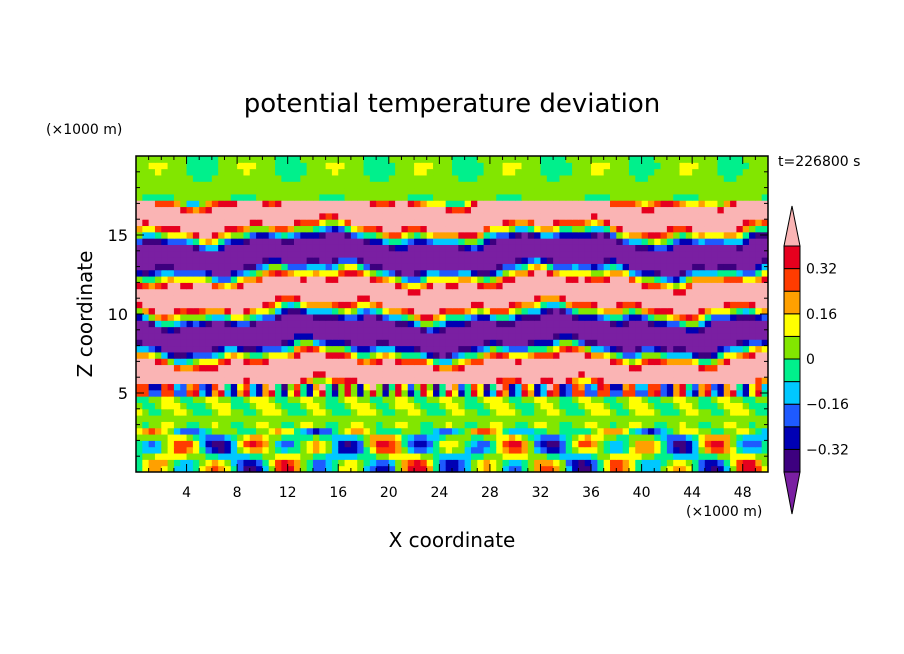 This screenshot has height=654, width=904. Describe the element at coordinates (819, 162) in the screenshot. I see `time-label: t=226800 s` at that location.